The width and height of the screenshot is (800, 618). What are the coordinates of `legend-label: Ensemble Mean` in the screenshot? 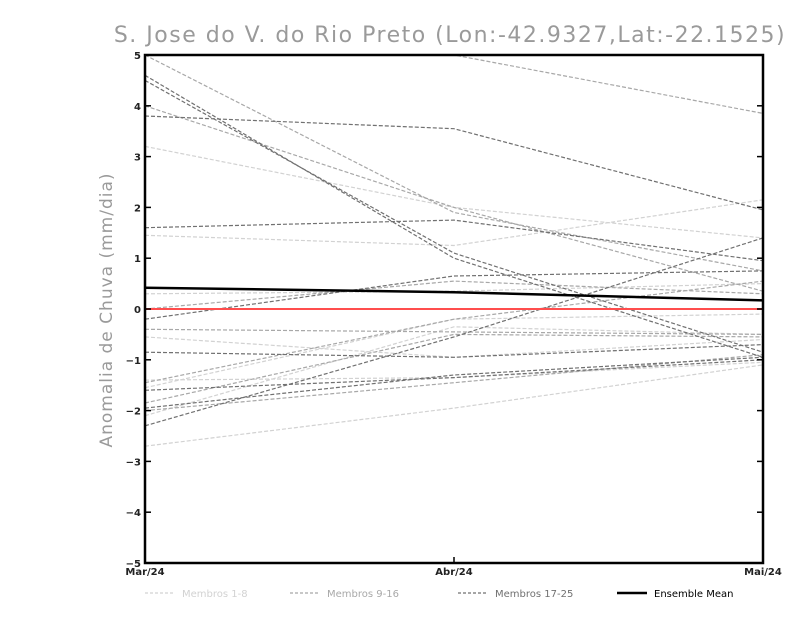 It's located at (693, 594).